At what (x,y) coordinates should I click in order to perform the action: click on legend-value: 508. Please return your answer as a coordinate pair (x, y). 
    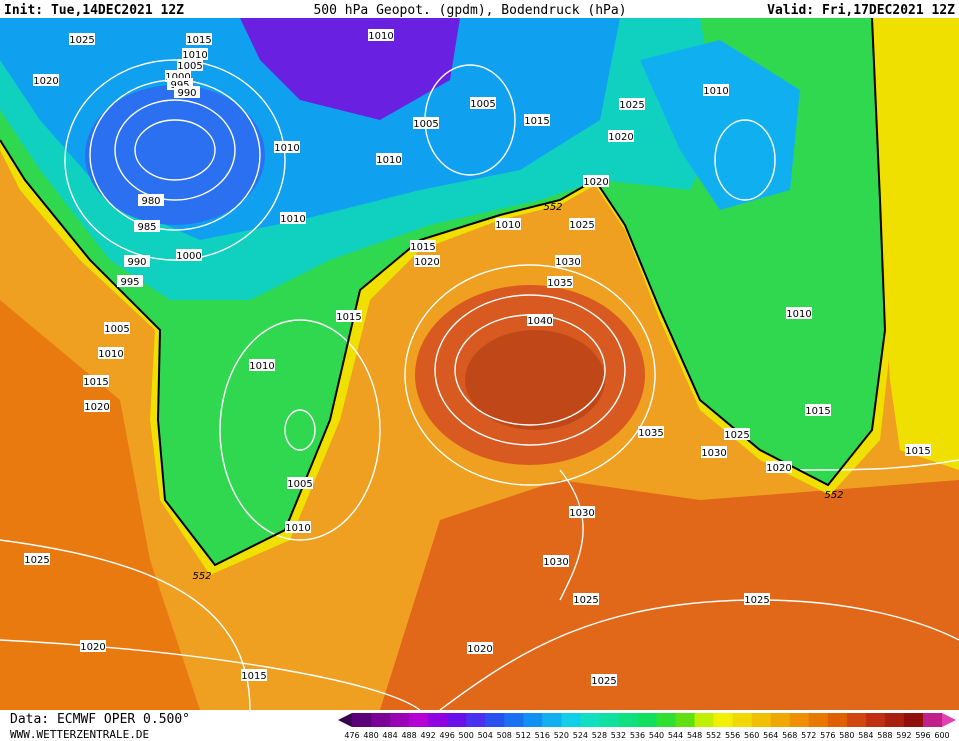
    Looking at the image, I should click on (504, 735).